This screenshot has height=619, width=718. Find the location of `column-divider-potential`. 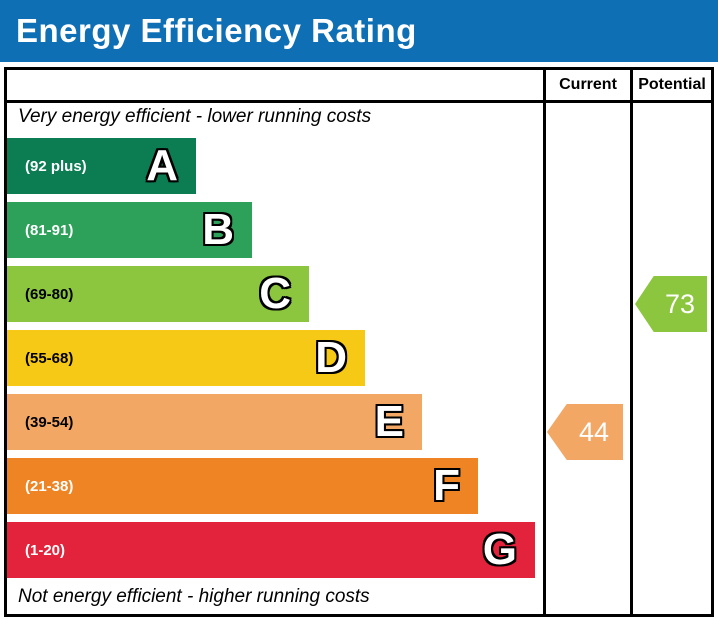

column-divider-potential is located at coordinates (631, 342).